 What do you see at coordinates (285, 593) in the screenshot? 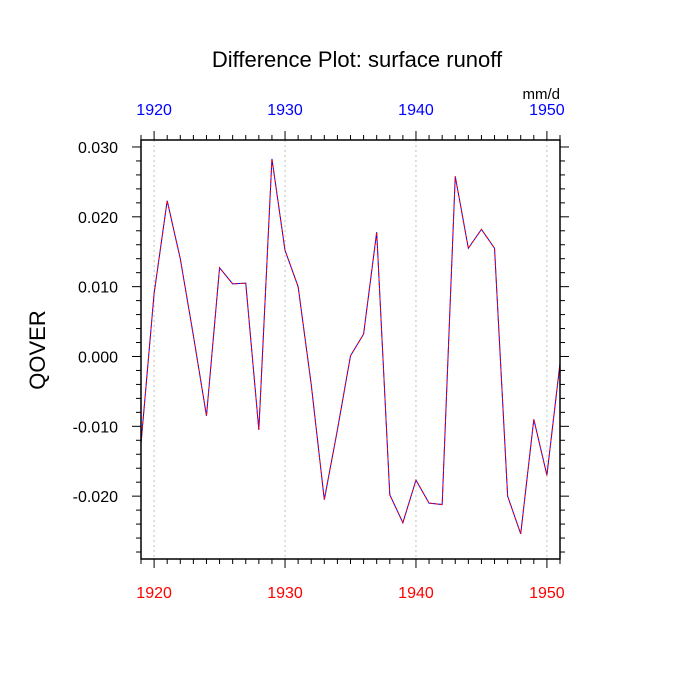
I see `x-tick-label: 1930` at bounding box center [285, 593].